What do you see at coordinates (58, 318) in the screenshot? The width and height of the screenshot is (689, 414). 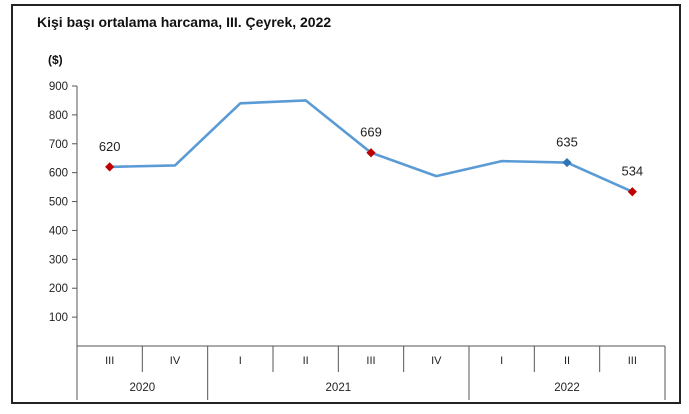 I see `y-tick-label: 100` at bounding box center [58, 318].